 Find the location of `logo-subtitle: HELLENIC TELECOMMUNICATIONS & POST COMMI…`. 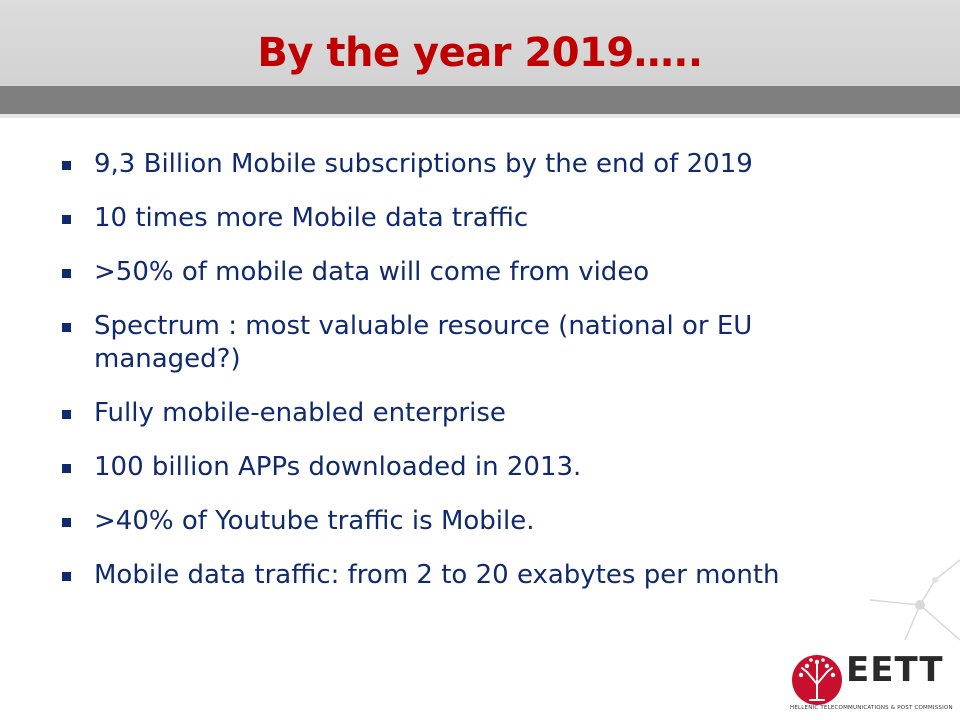

logo-subtitle: HELLENIC TELECOMMUNICATIONS & POST COMMI… is located at coordinates (871, 708).